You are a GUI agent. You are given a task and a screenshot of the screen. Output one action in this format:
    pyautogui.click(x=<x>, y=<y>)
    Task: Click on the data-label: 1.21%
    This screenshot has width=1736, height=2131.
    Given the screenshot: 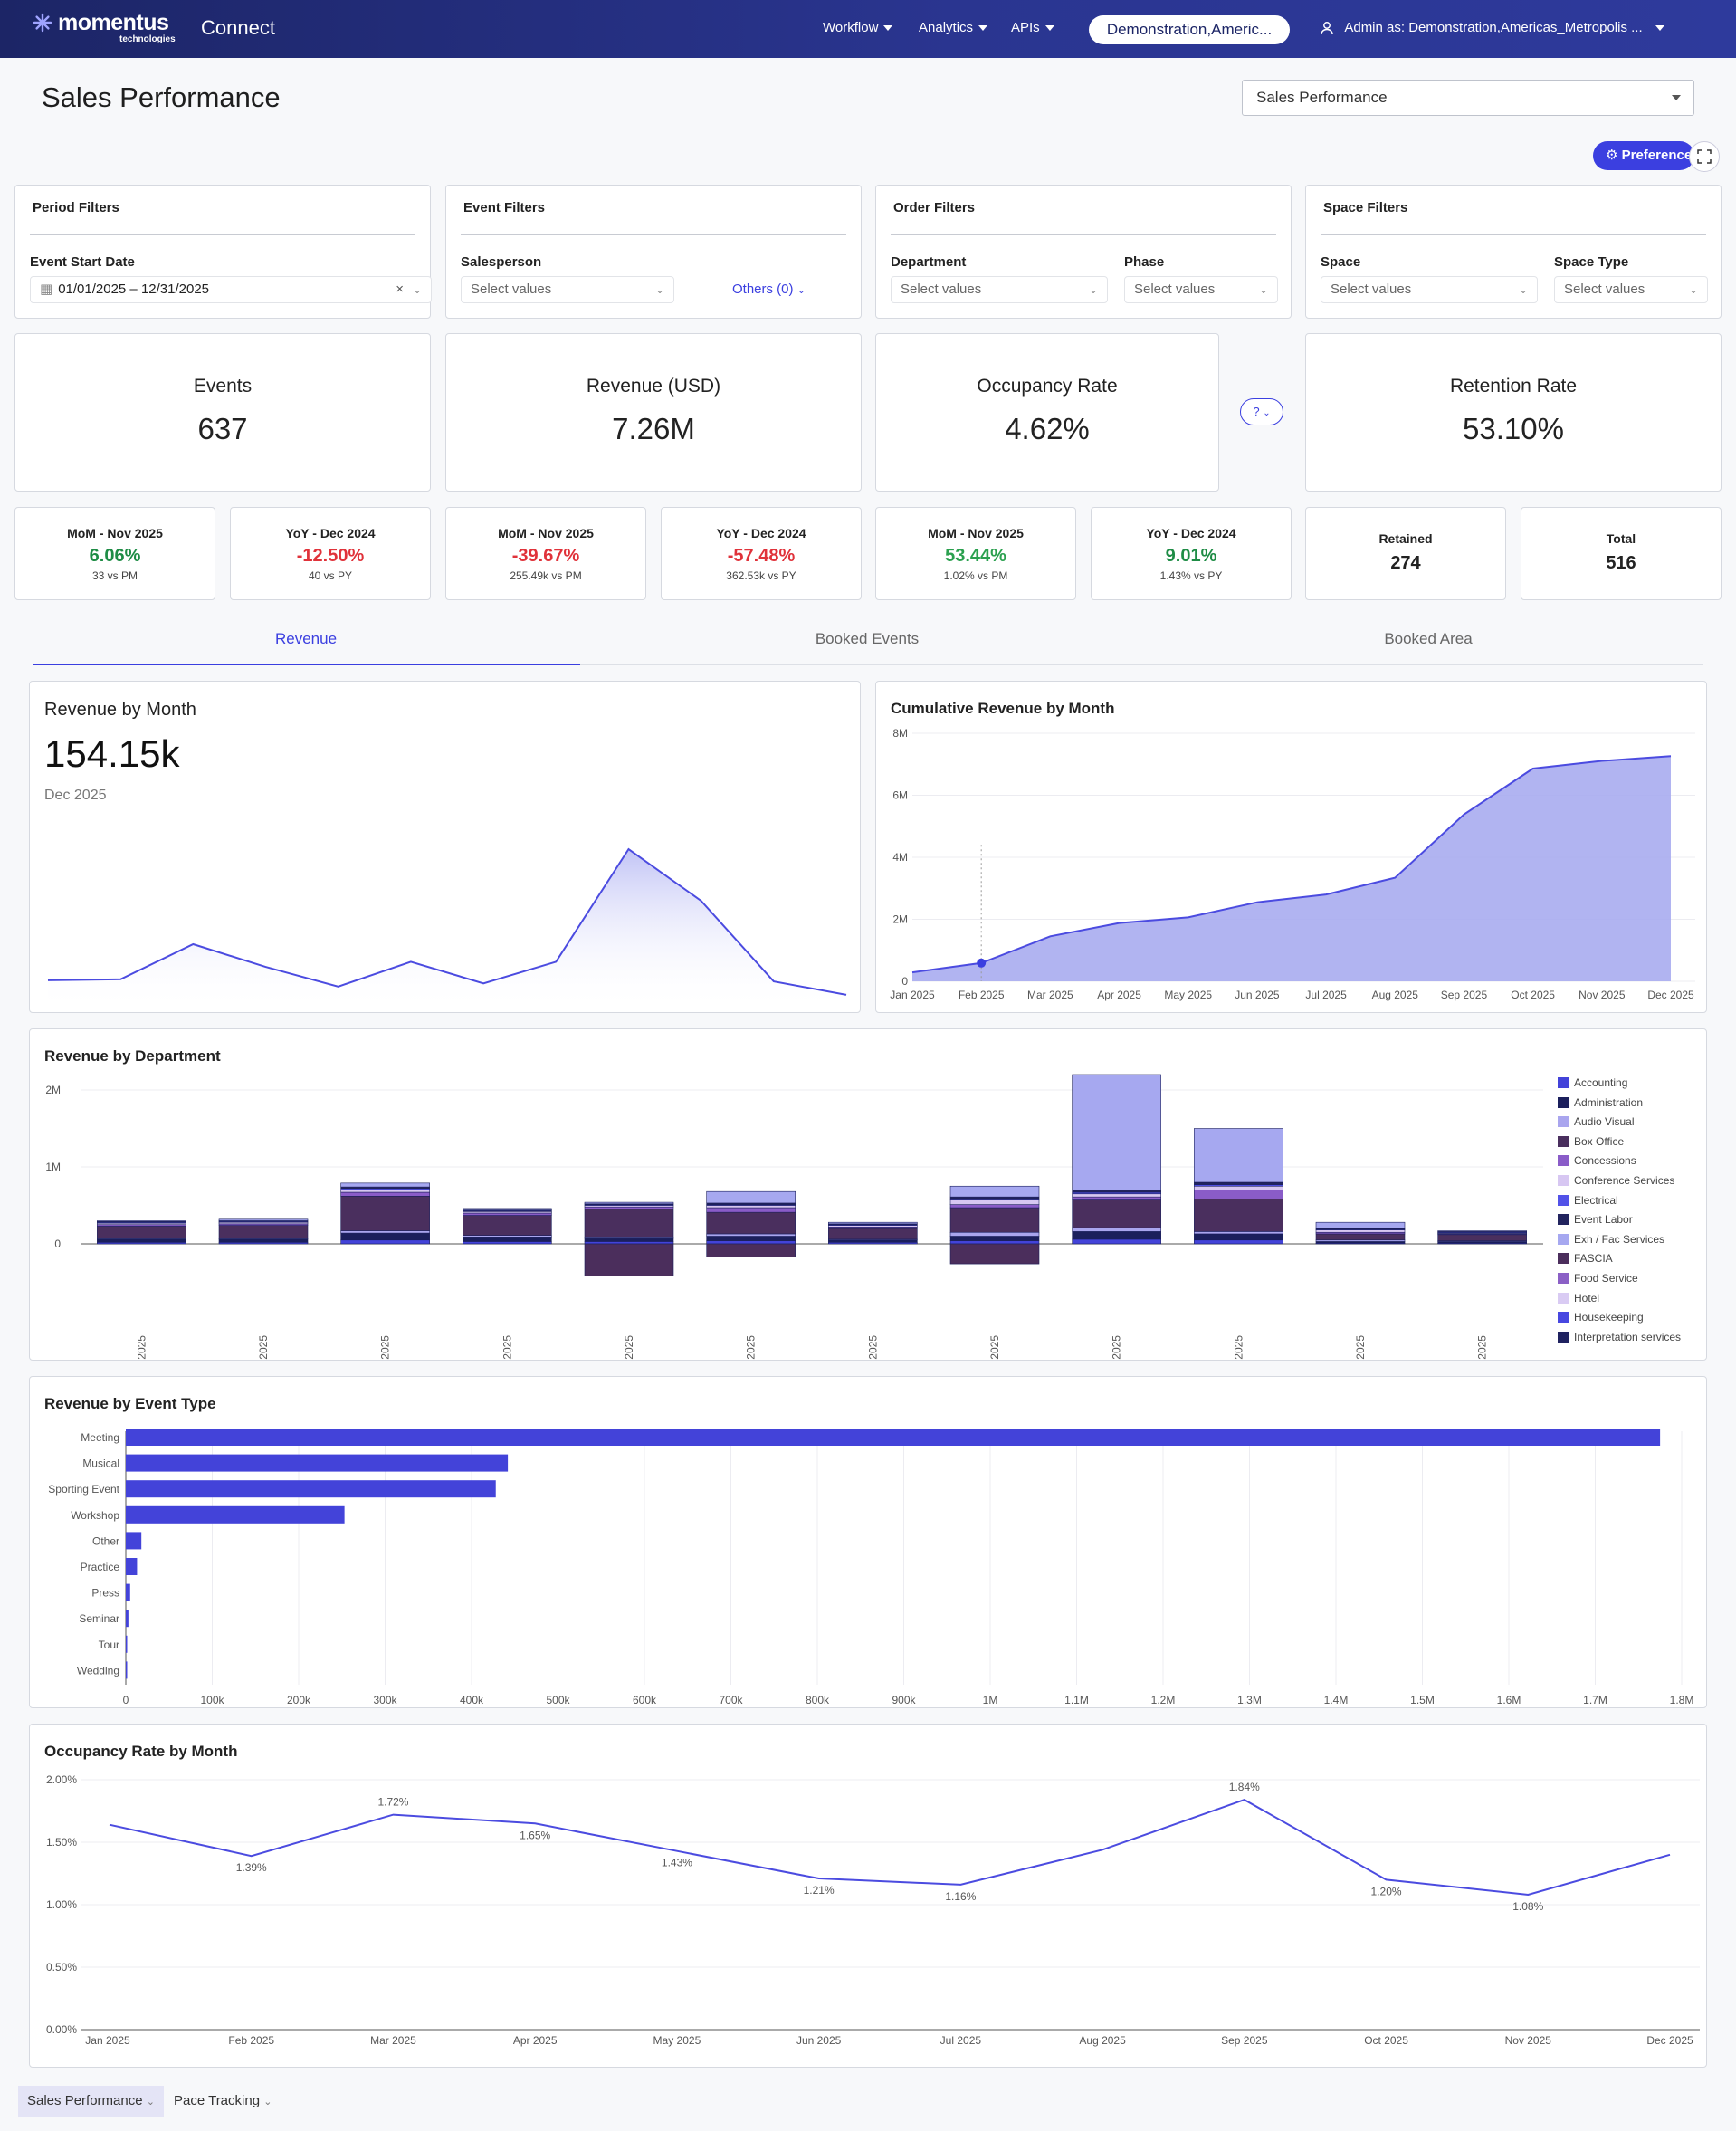 What is the action you would take?
    pyautogui.click(x=819, y=1891)
    